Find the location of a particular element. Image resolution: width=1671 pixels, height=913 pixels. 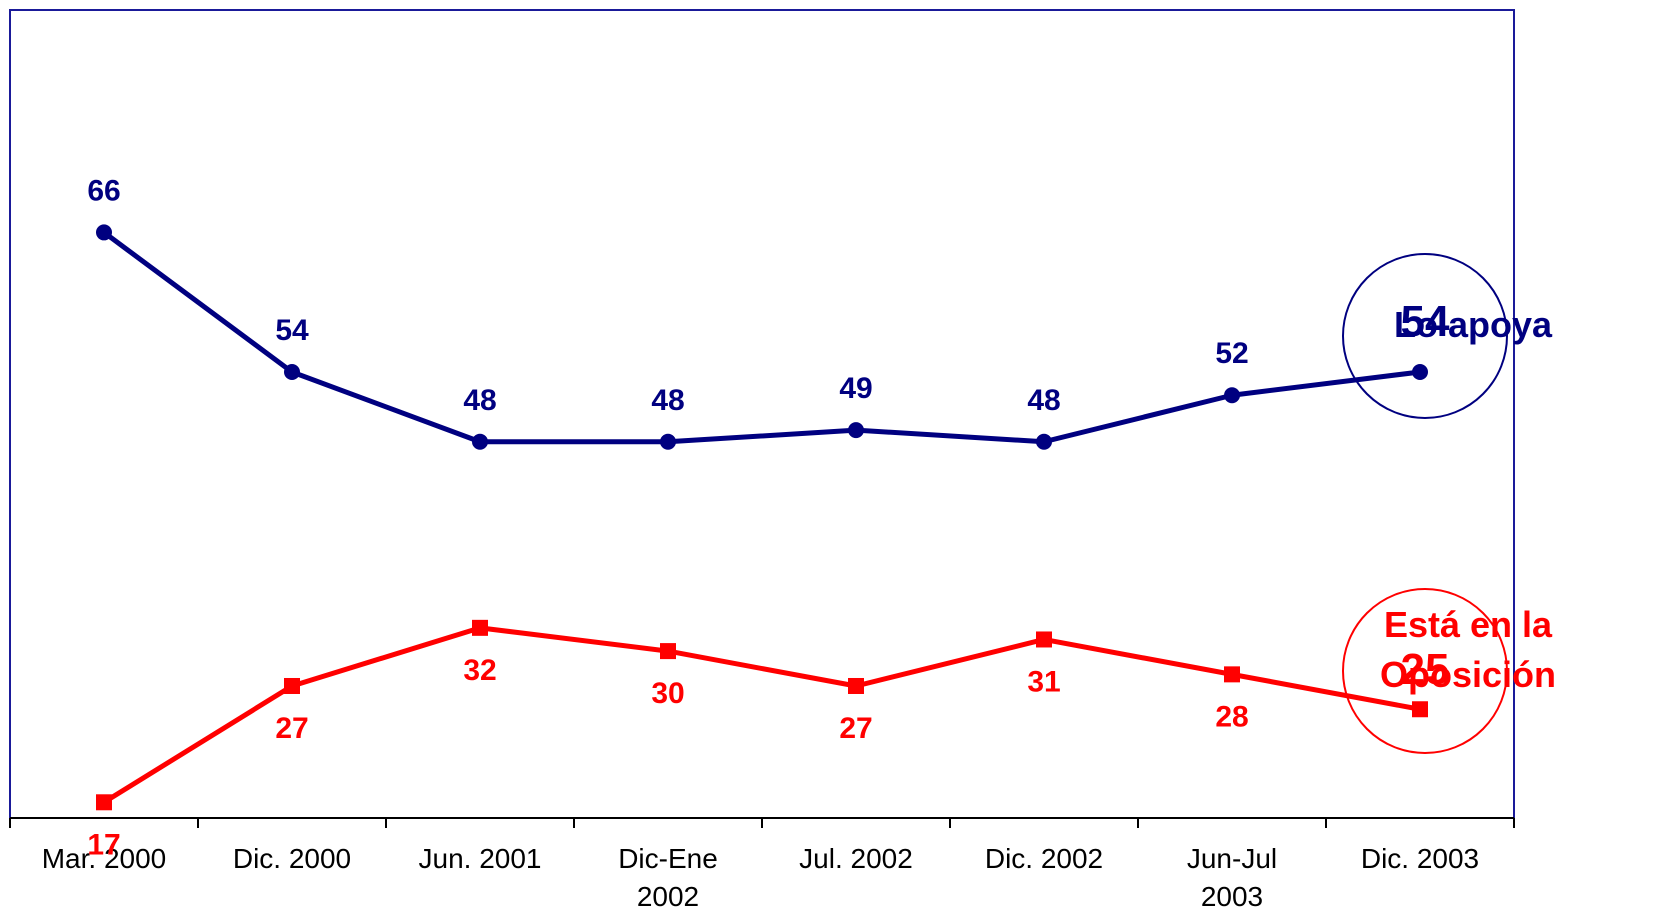

data-label: 17 is located at coordinates (103, 844).